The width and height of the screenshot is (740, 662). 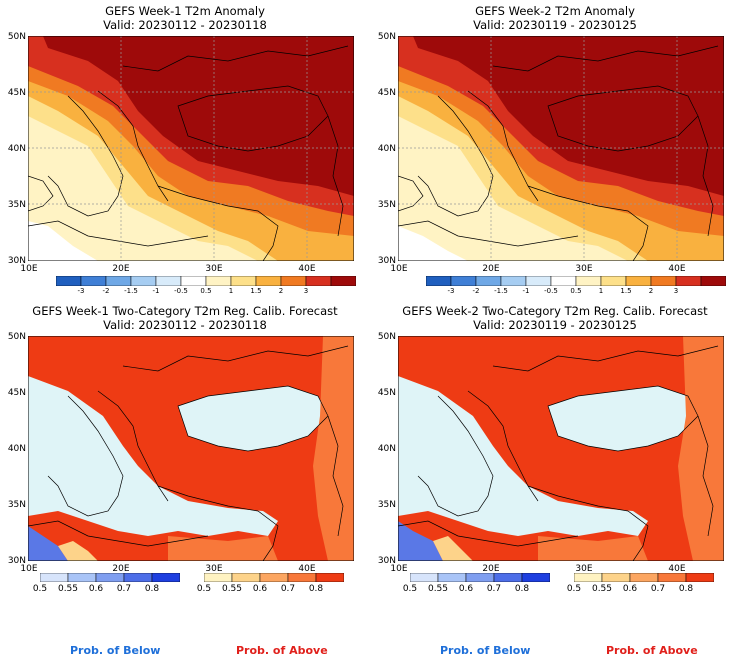 What do you see at coordinates (386, 393) in the screenshot?
I see `lat-label: 45N` at bounding box center [386, 393].